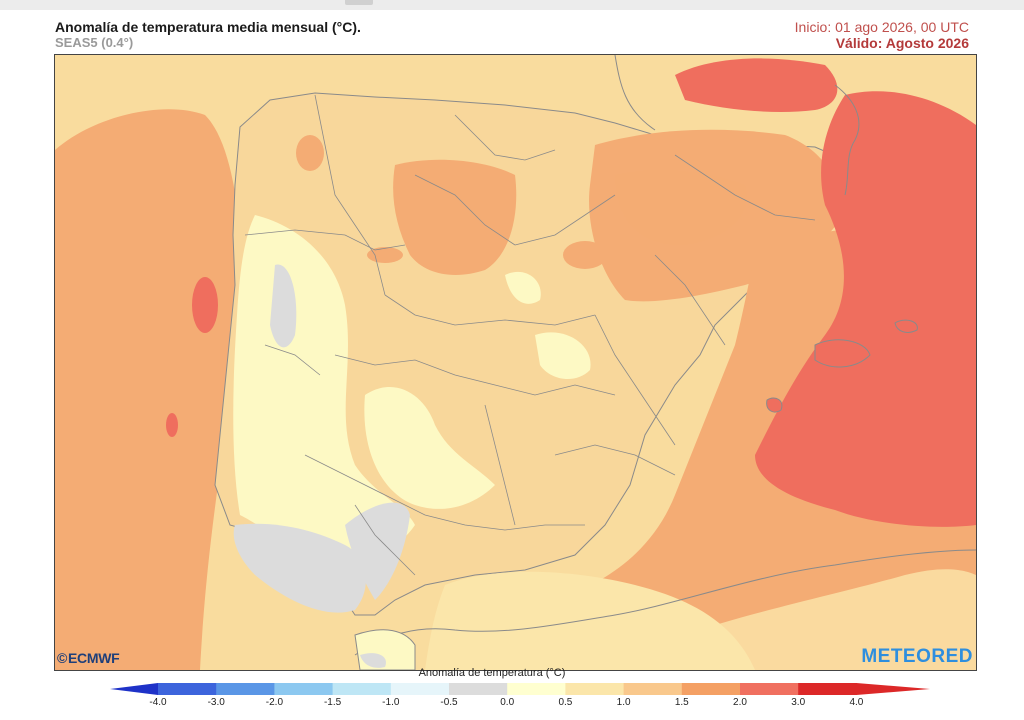 The width and height of the screenshot is (1024, 720). Describe the element at coordinates (523, 287) in the screenshot. I see `small-cool-zone` at that location.